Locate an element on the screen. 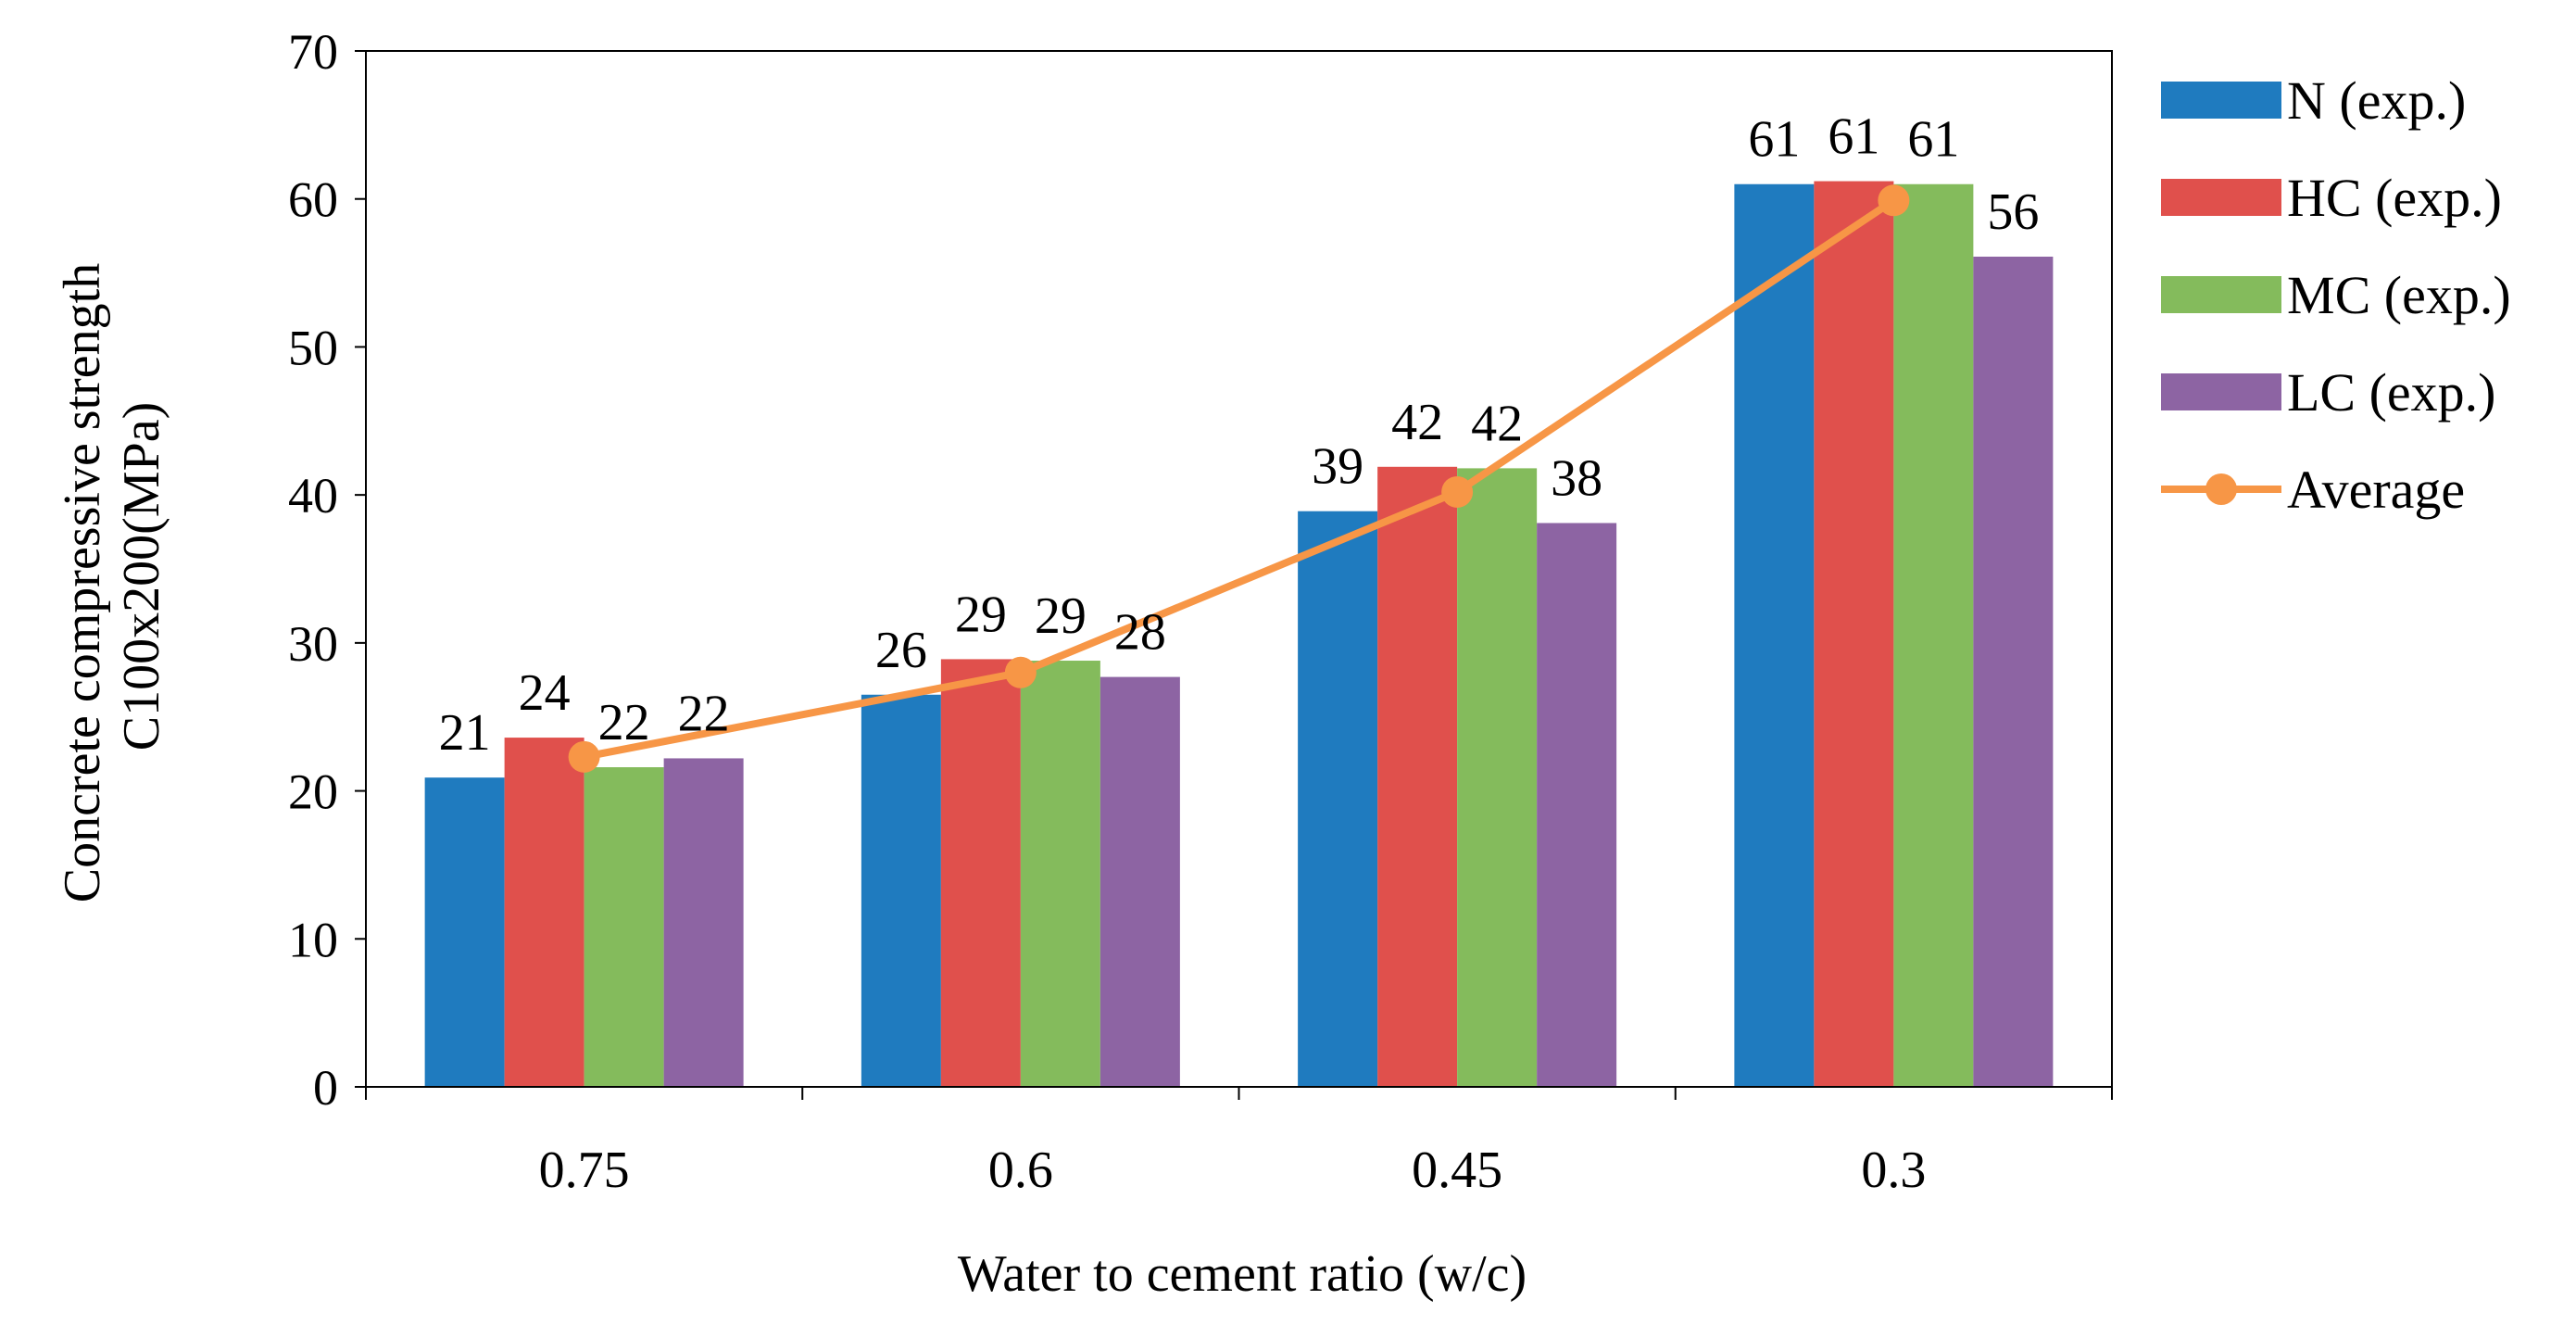 The height and width of the screenshot is (1325, 2576). data-label-mc-0.75: 22 is located at coordinates (624, 722).